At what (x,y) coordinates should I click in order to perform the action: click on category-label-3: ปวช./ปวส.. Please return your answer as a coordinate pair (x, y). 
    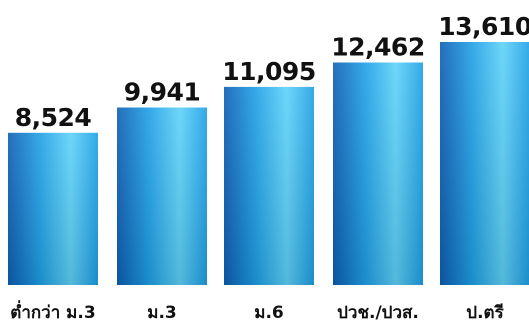
    Looking at the image, I should click on (378, 313).